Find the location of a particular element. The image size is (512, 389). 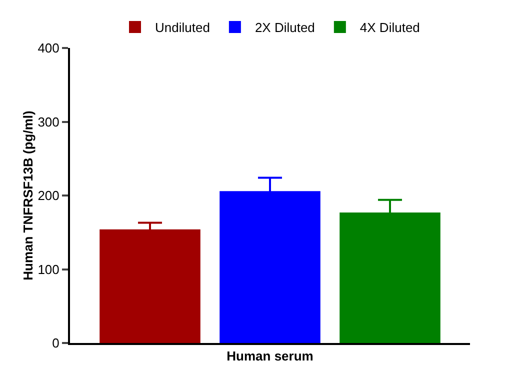

x-tick-label: Human serum is located at coordinates (270, 356).